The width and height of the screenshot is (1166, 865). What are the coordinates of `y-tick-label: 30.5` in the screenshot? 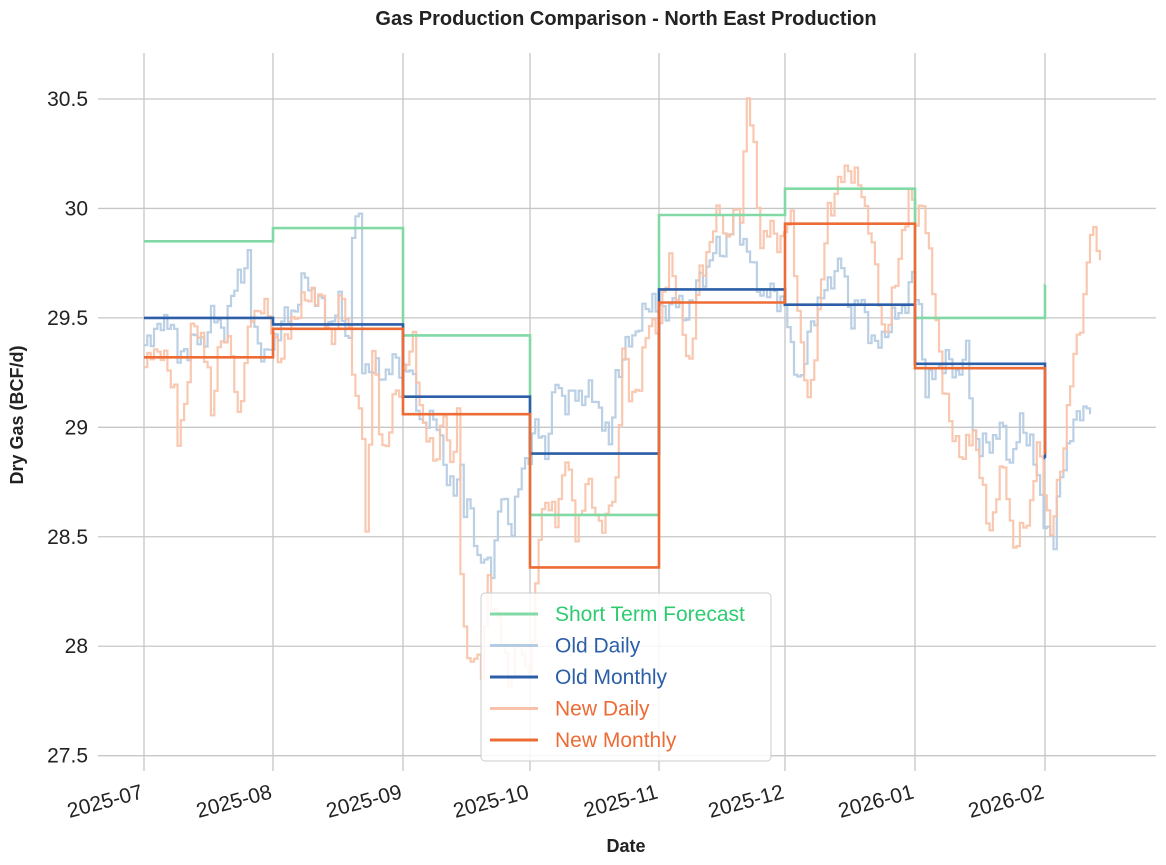 It's located at (67, 99).